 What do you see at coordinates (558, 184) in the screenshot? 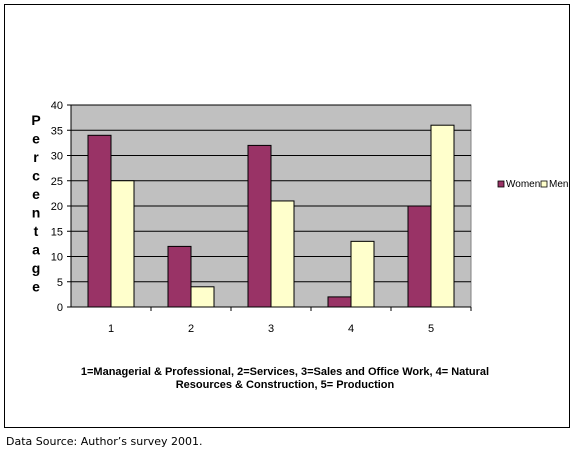
I see `legend-label-men: Men` at bounding box center [558, 184].